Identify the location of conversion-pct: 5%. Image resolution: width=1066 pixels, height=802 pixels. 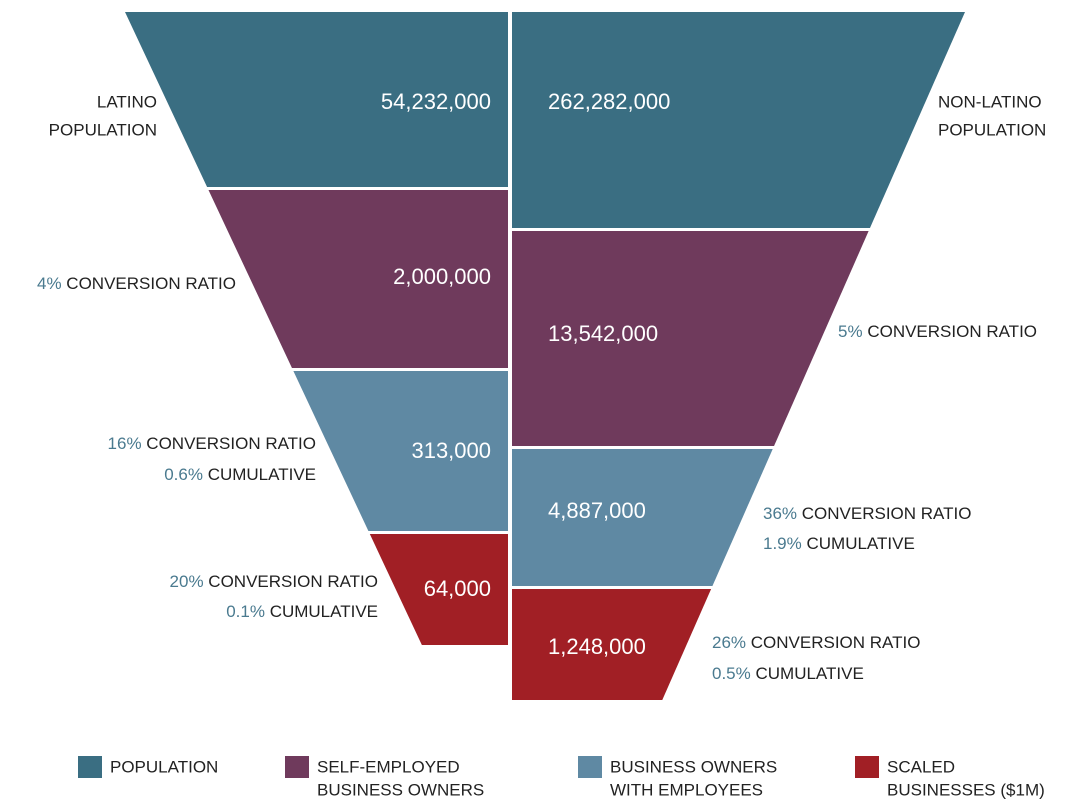
(850, 331).